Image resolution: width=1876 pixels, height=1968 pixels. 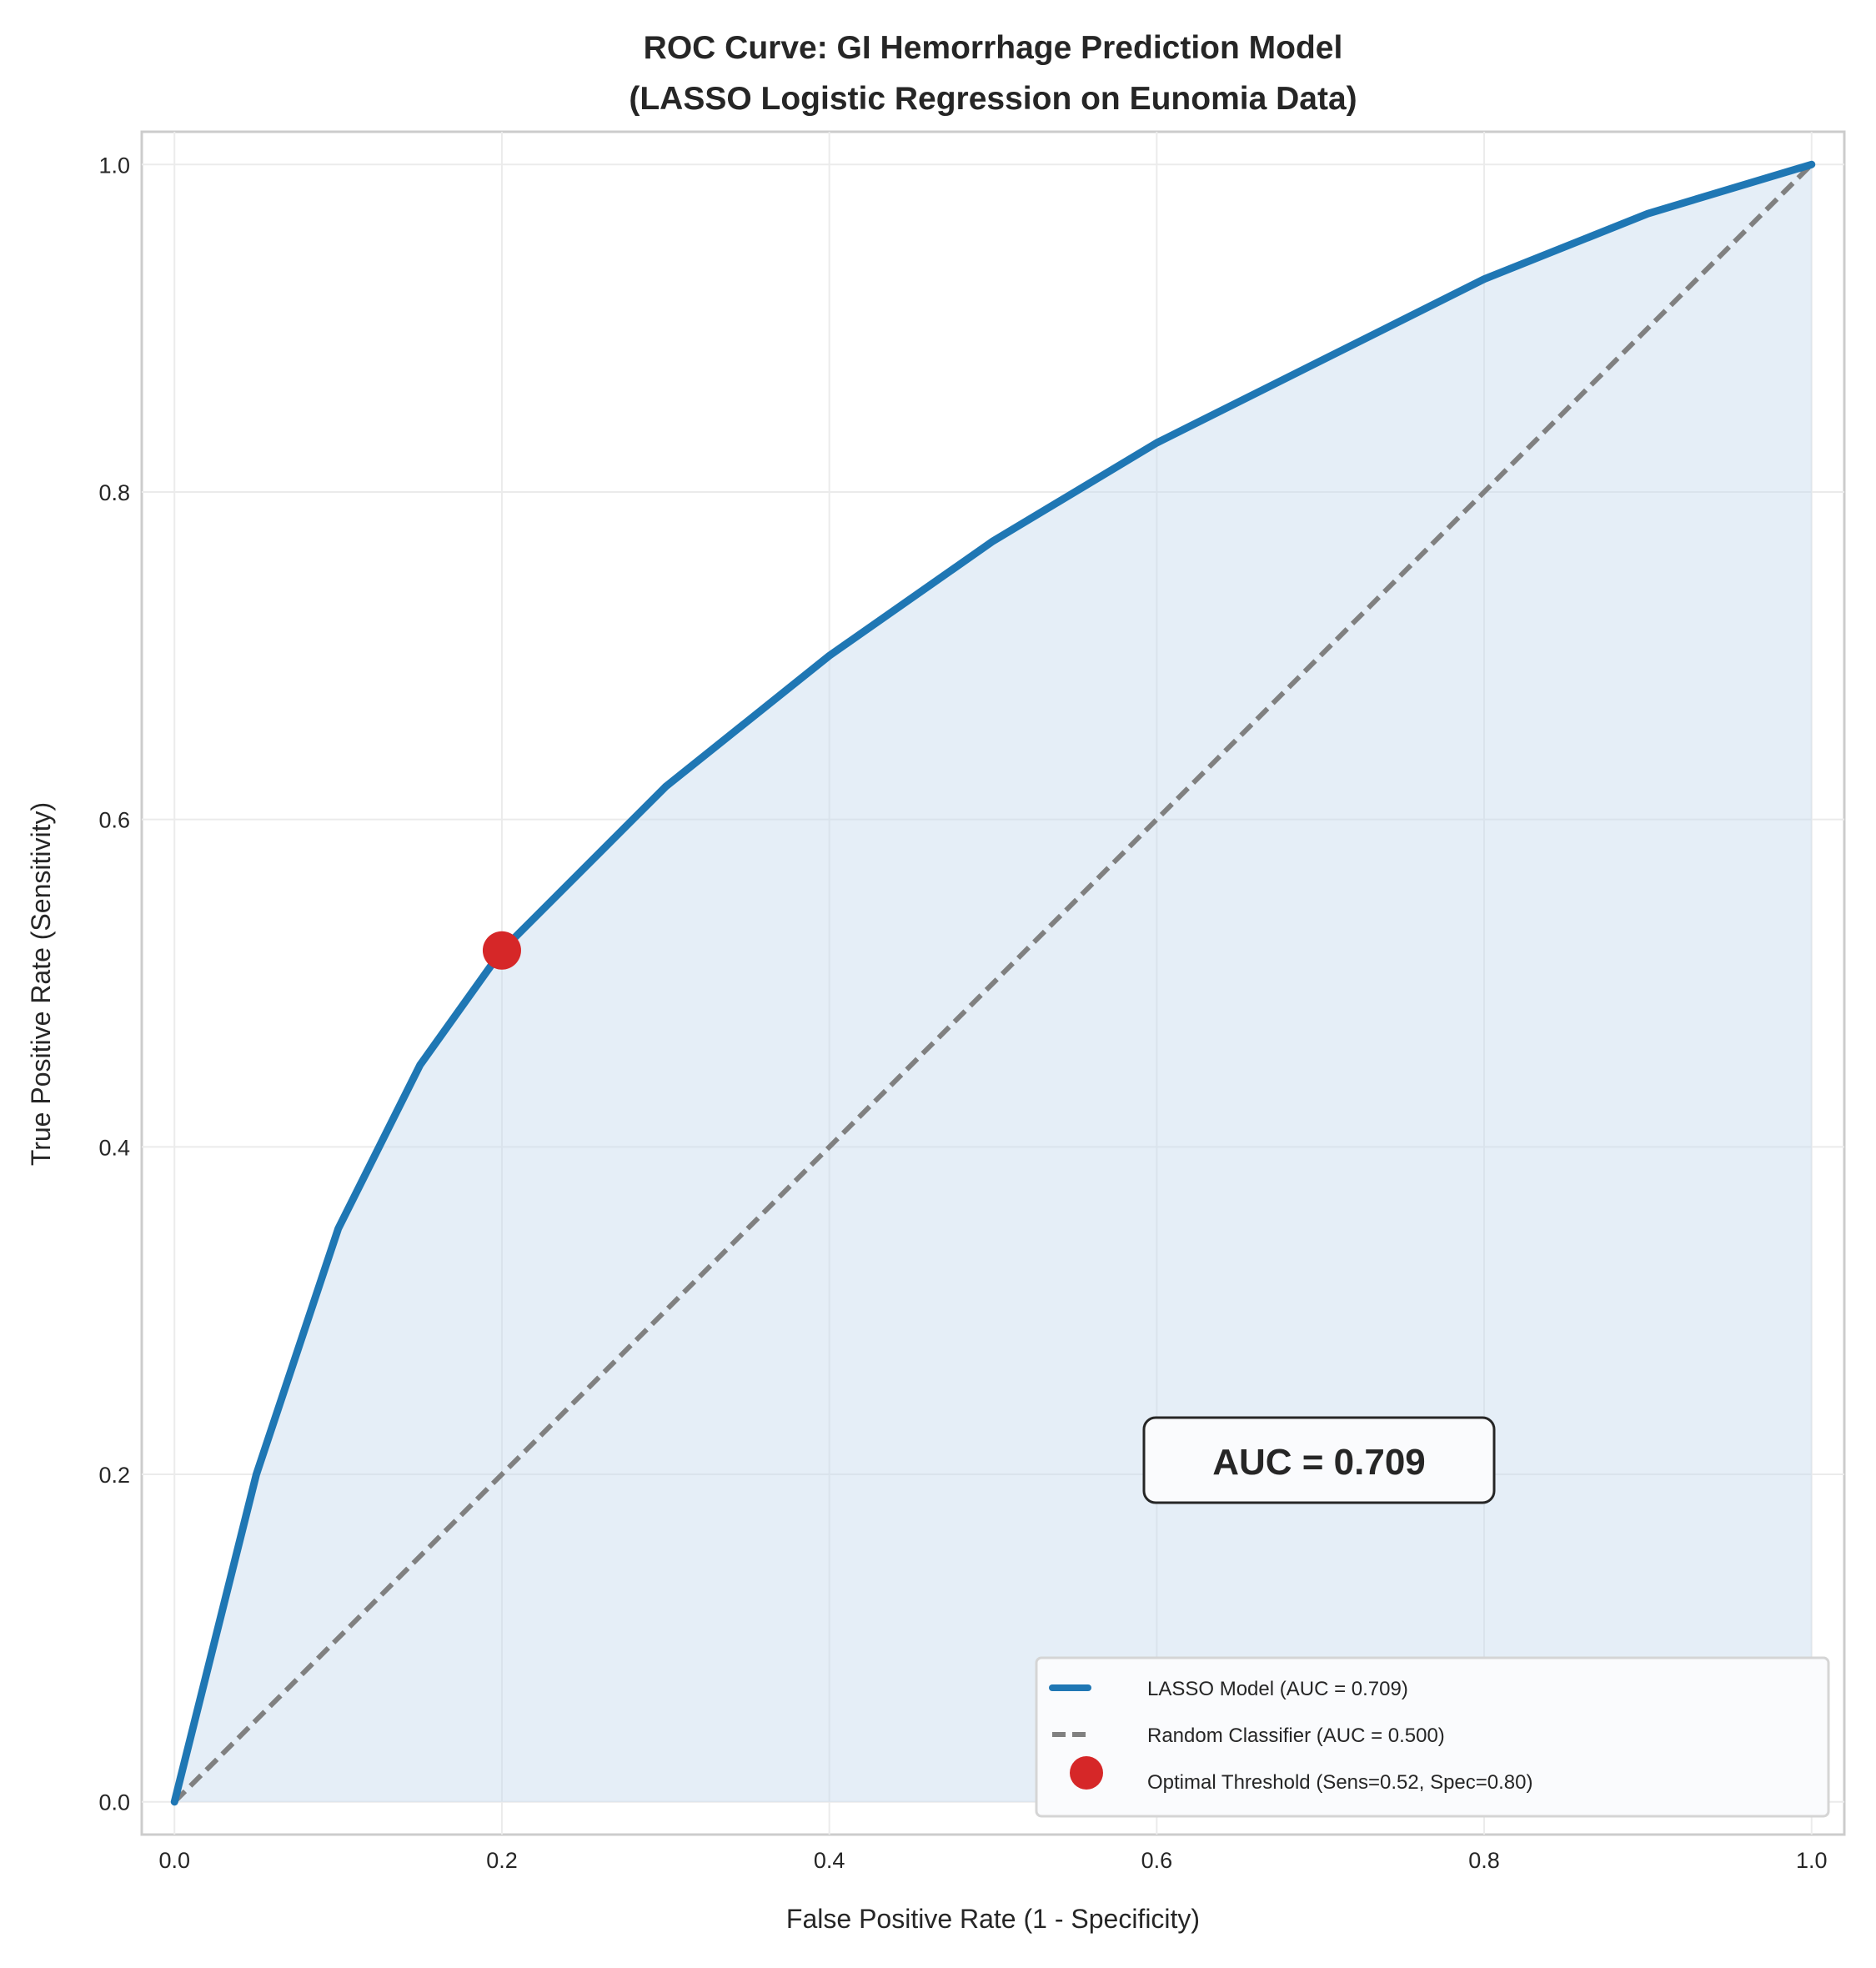 What do you see at coordinates (114, 1475) in the screenshot?
I see `y-tick-label: 0.2` at bounding box center [114, 1475].